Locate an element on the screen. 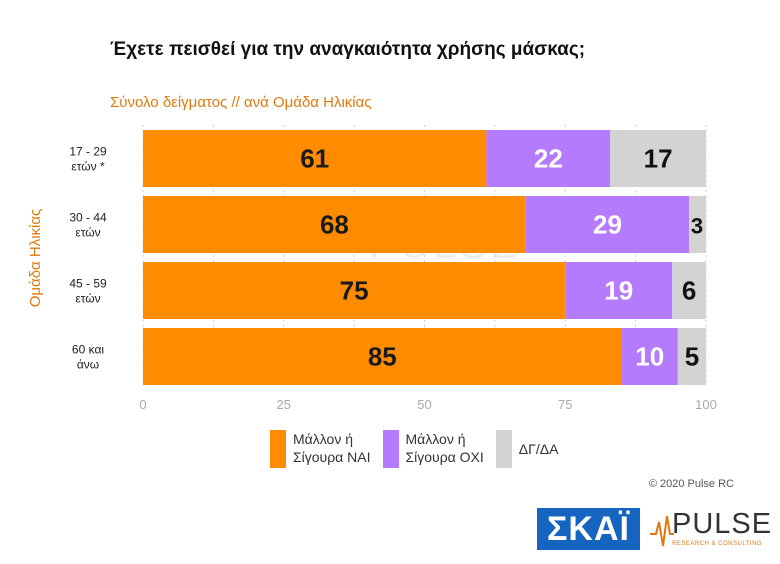  data-label-dk: 6 is located at coordinates (689, 291).